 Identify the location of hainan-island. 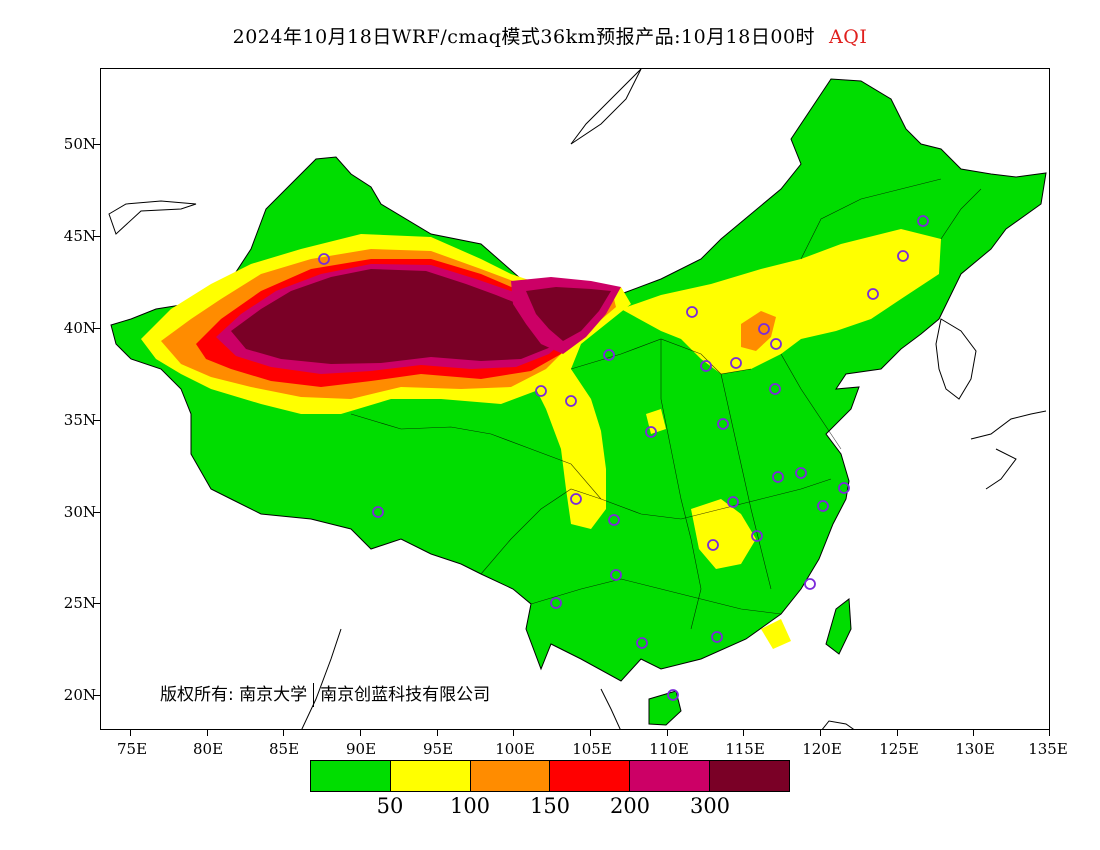
(665, 708).